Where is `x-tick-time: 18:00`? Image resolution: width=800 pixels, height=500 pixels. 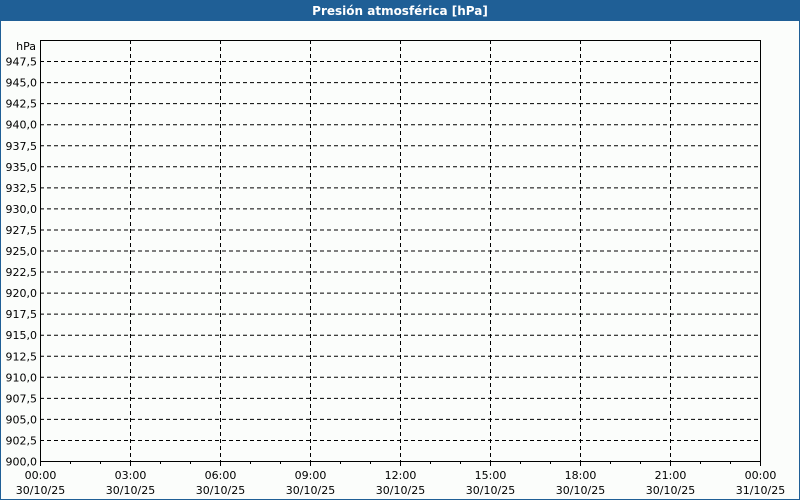
x-tick-time: 18:00 is located at coordinates (581, 475).